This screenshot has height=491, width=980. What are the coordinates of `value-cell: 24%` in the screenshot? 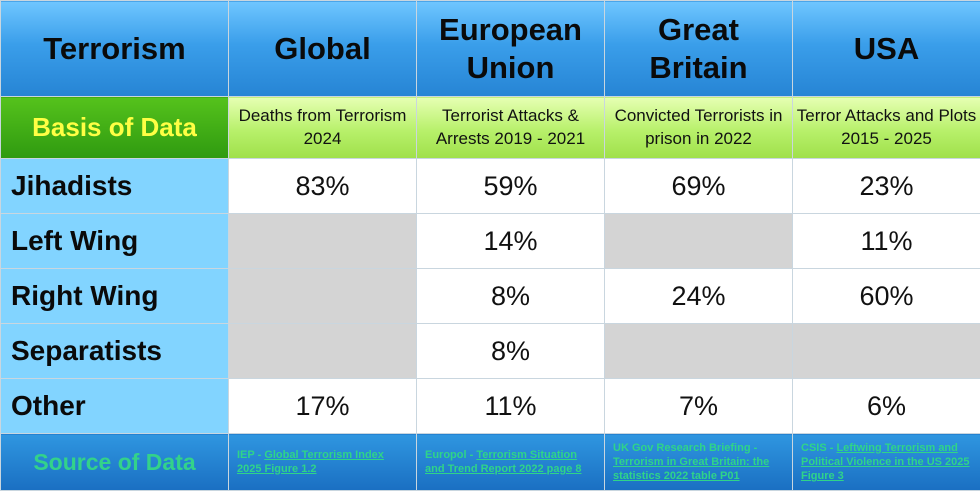 It's located at (699, 296).